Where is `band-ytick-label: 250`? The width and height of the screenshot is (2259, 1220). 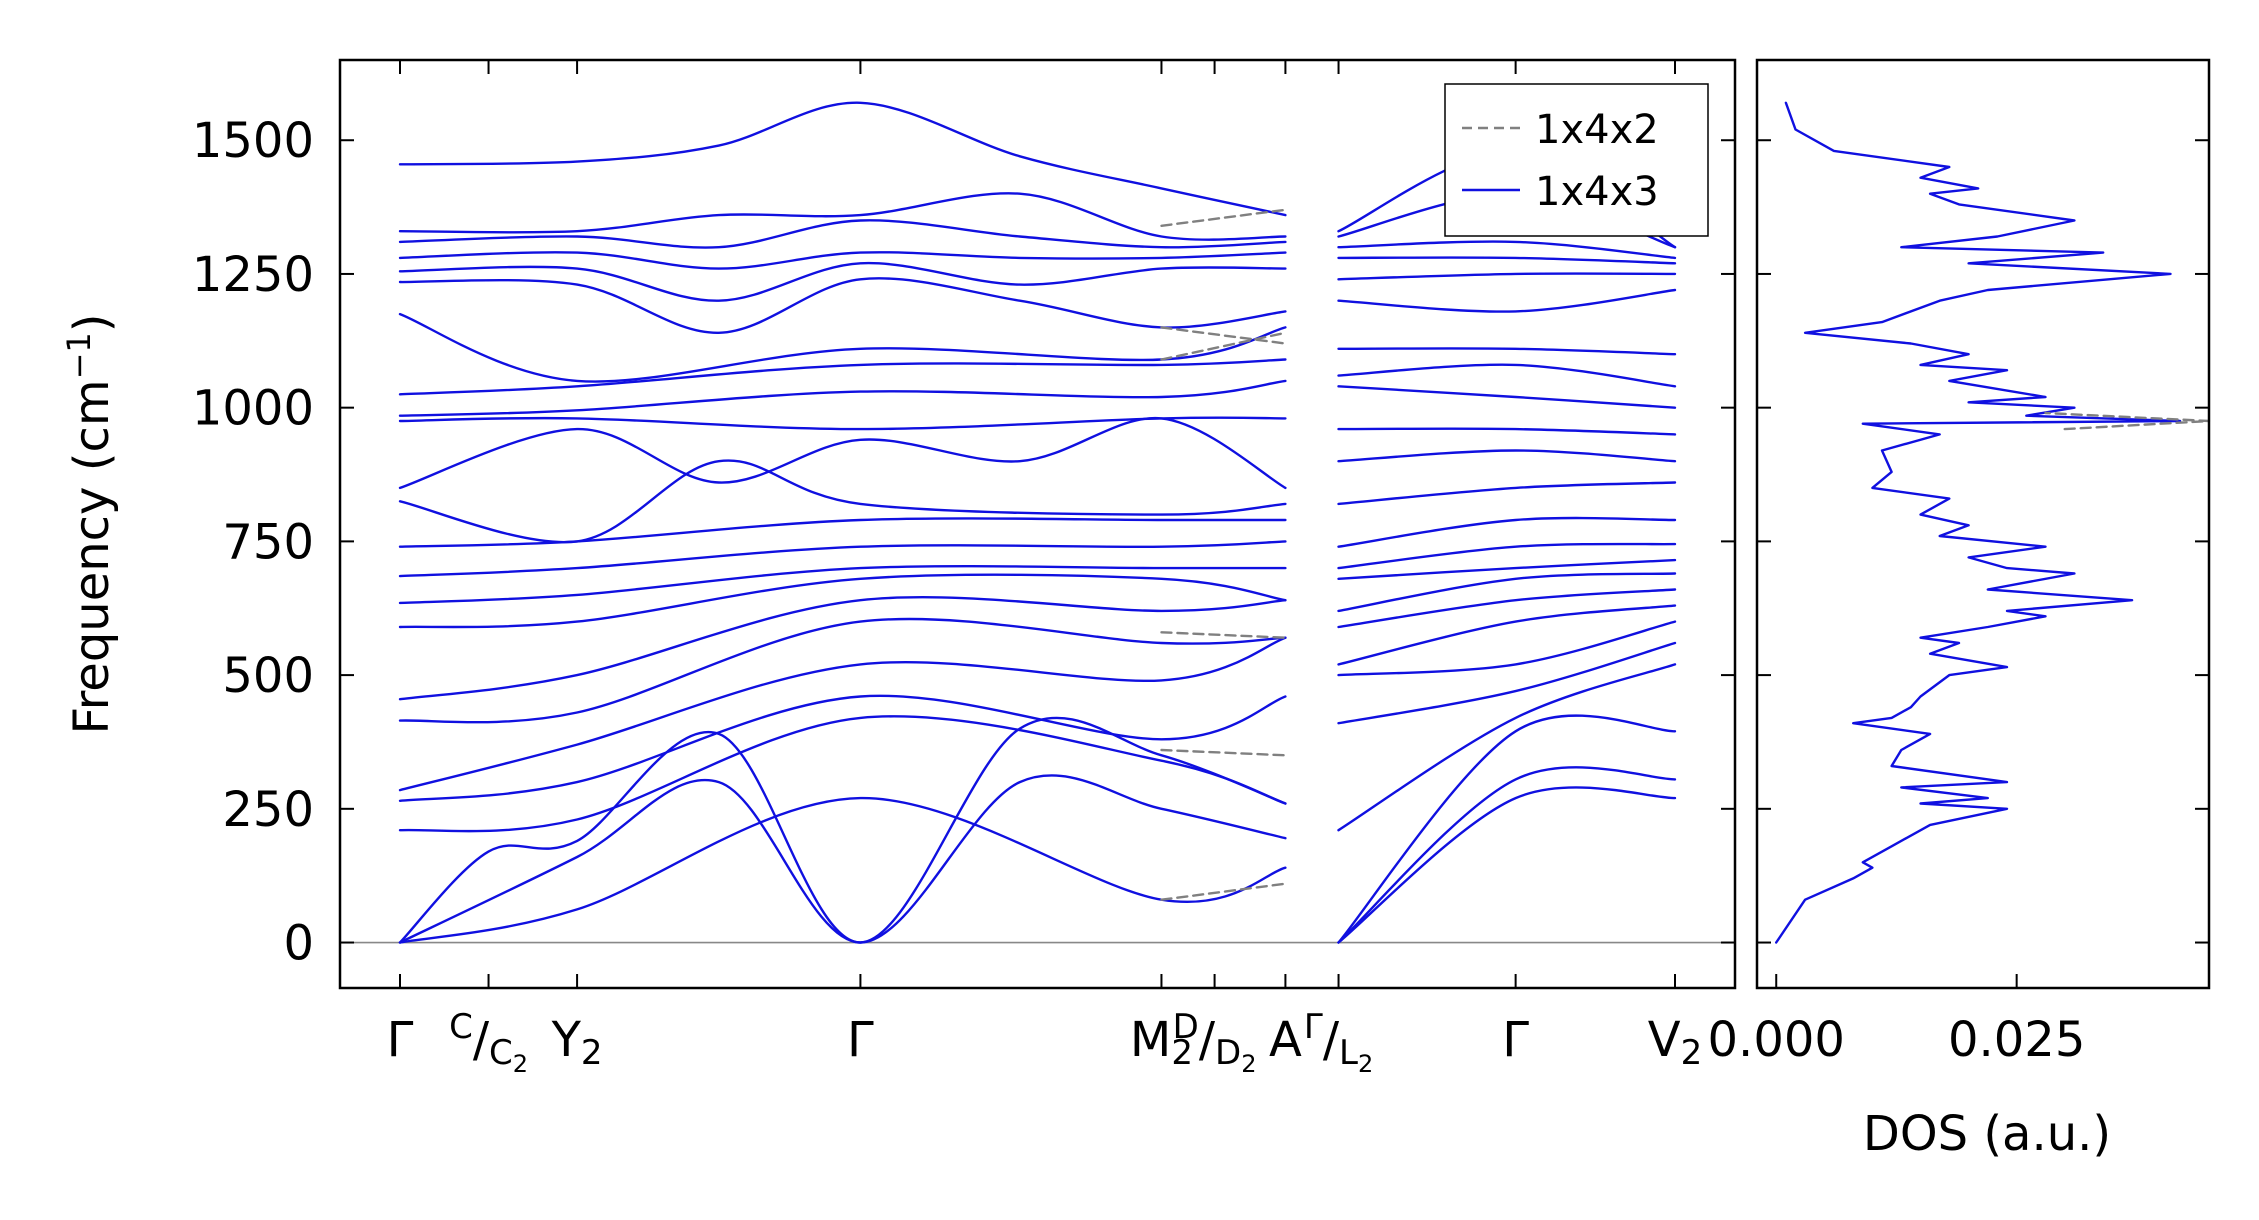
band-ytick-label: 250 is located at coordinates (268, 810).